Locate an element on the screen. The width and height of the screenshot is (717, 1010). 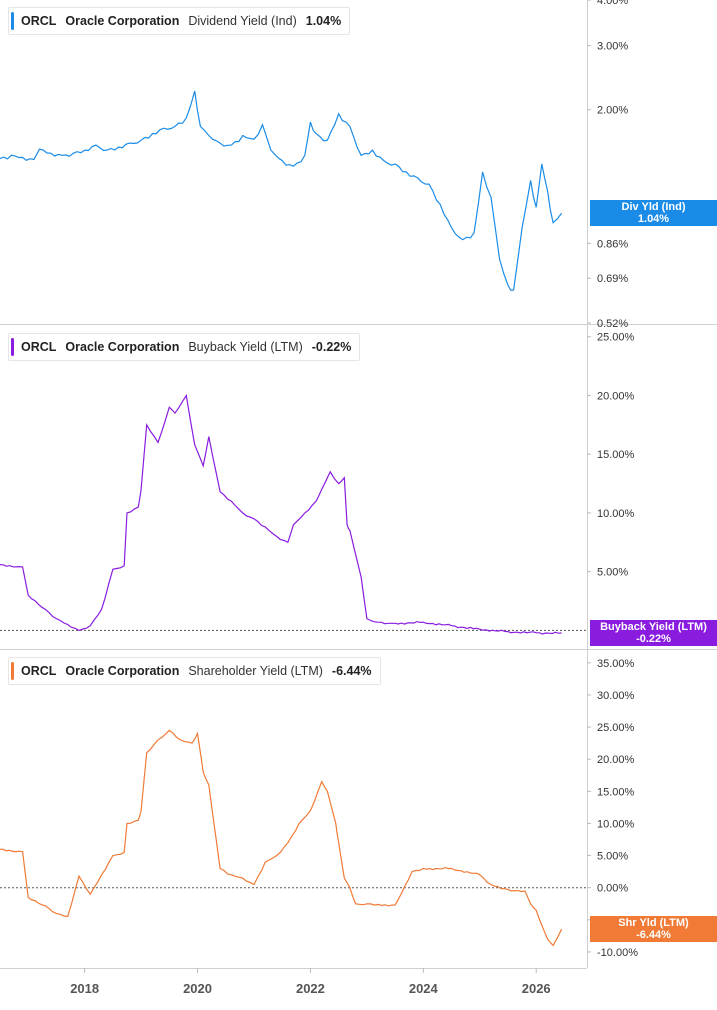
tag-value: -6.44% is located at coordinates (653, 935).